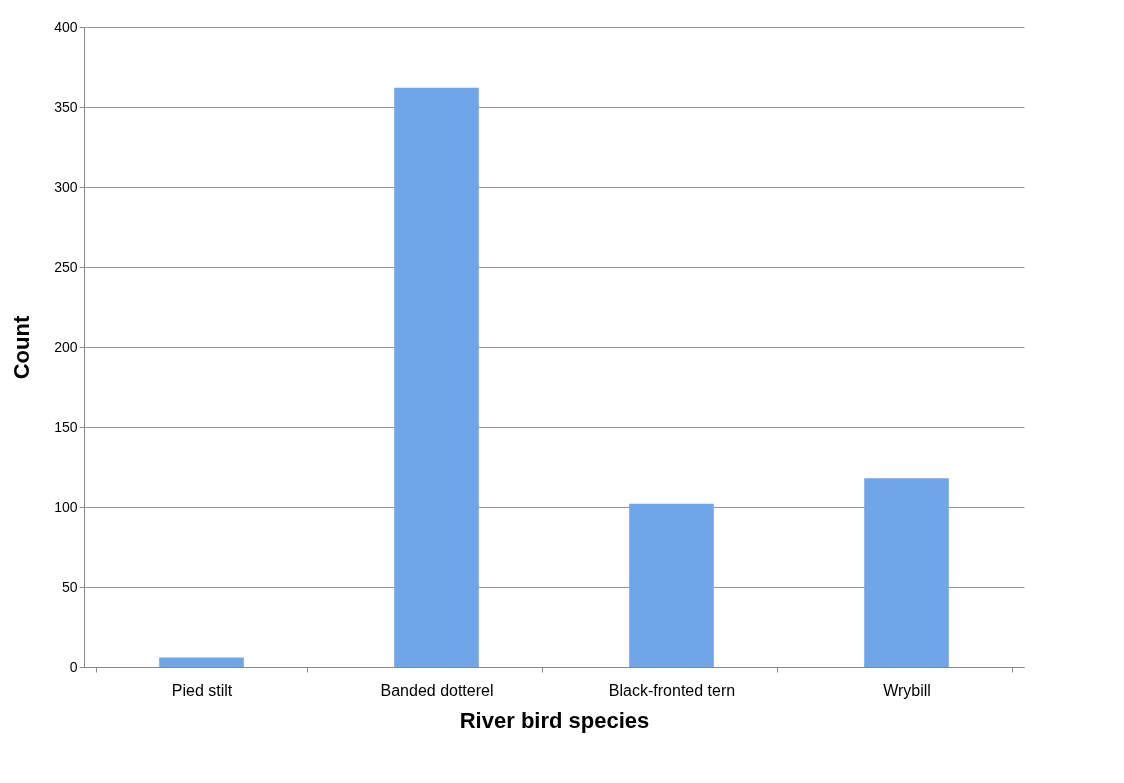 This screenshot has height=783, width=1124. I want to click on y-tick-label: 400, so click(66, 26).